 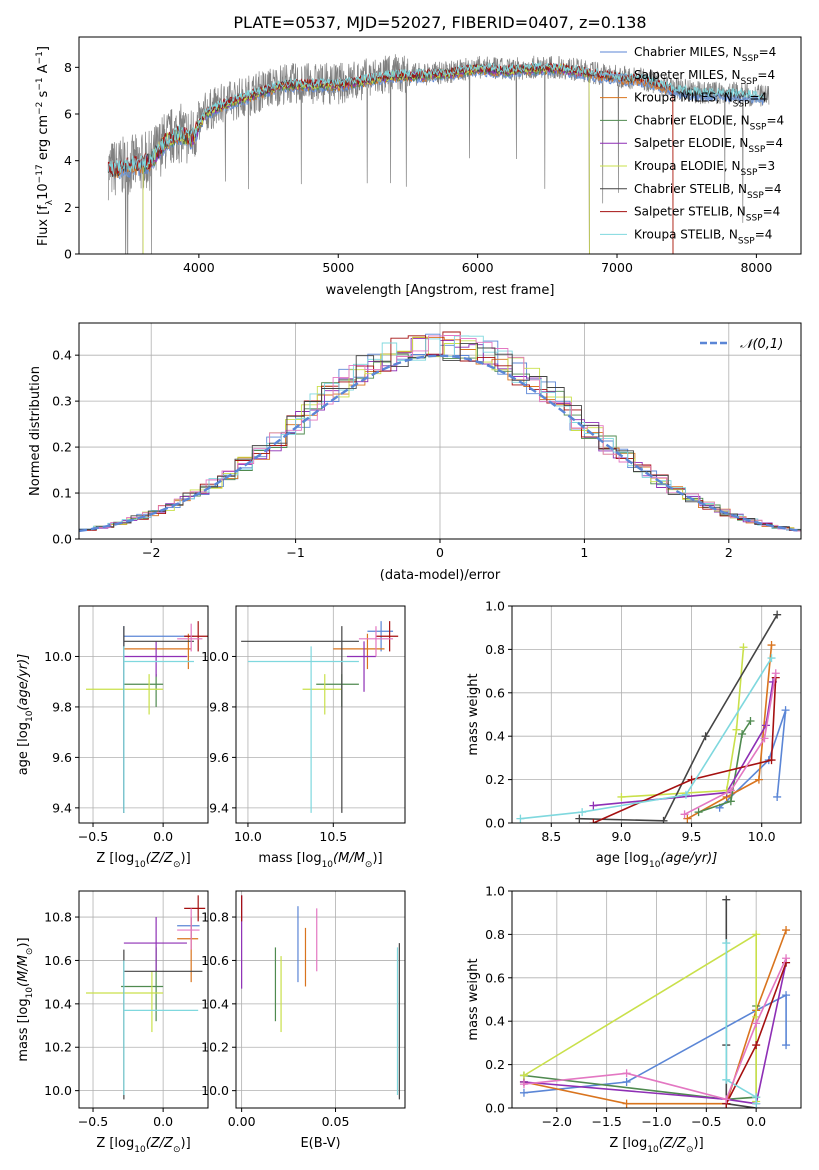 What do you see at coordinates (115, 1143) in the screenshot?
I see `label-part: Z [log` at bounding box center [115, 1143].